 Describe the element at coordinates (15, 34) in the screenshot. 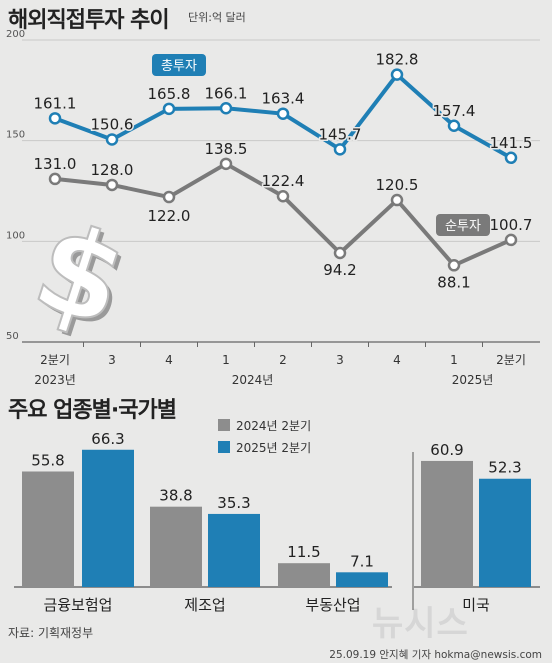

I see `y-tick-label: 200` at that location.